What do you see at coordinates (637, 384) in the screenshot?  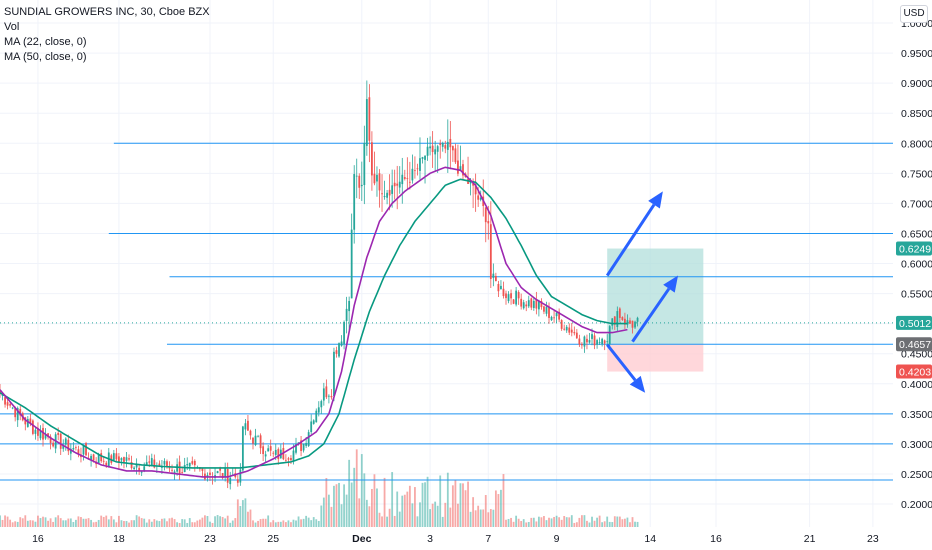 I see `arrow-head` at bounding box center [637, 384].